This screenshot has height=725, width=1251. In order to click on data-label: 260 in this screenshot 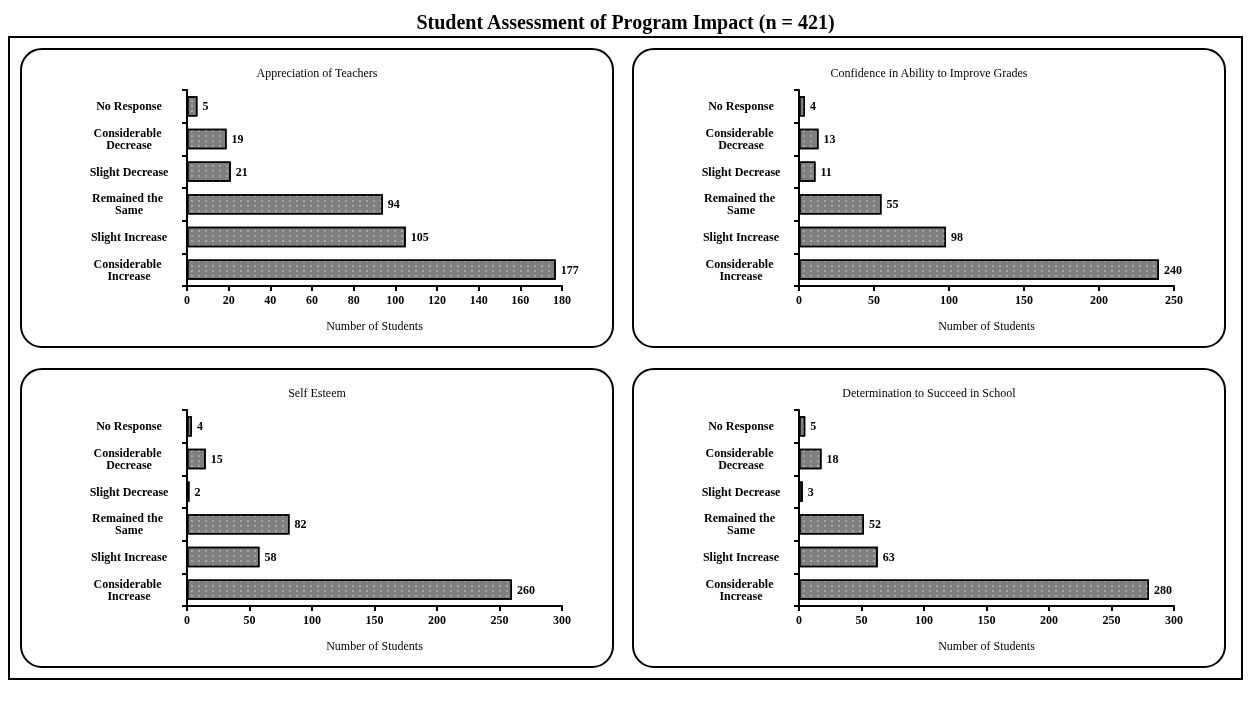, I will do `click(526, 589)`.